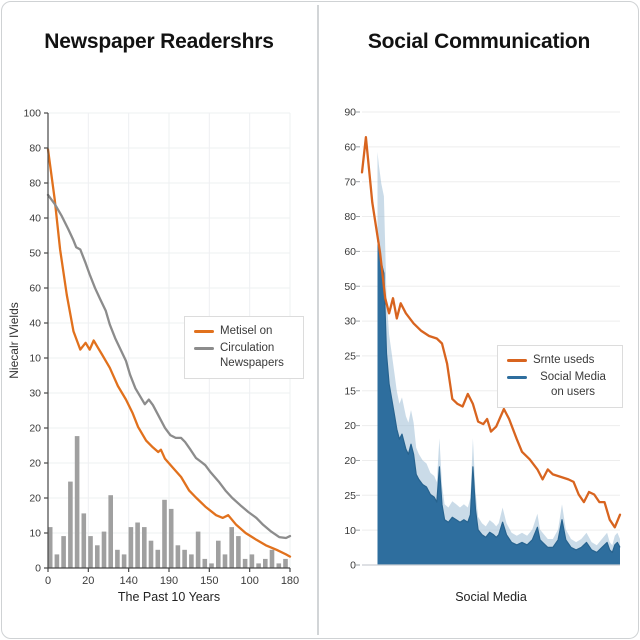 The image size is (640, 640). What do you see at coordinates (350, 391) in the screenshot?
I see `svg-text: 15` at bounding box center [350, 391].